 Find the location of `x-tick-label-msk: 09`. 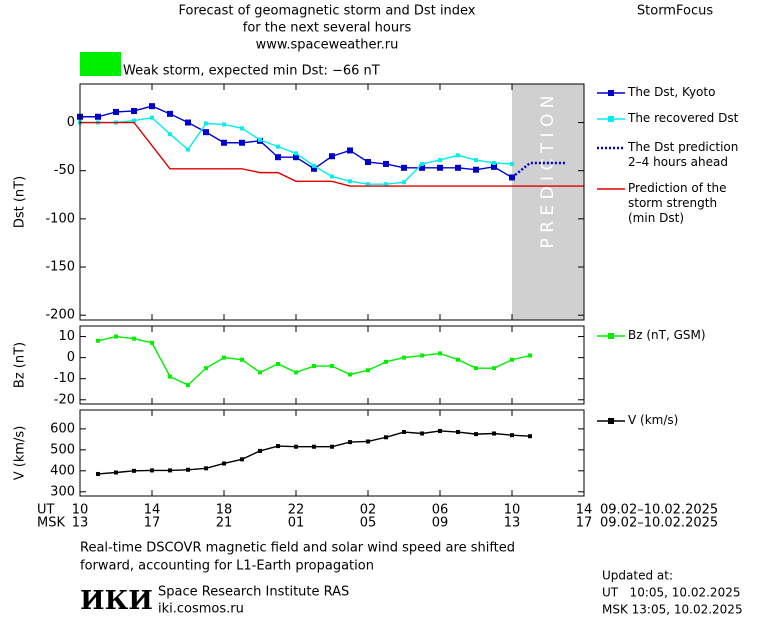

x-tick-label-msk: 09 is located at coordinates (440, 523).